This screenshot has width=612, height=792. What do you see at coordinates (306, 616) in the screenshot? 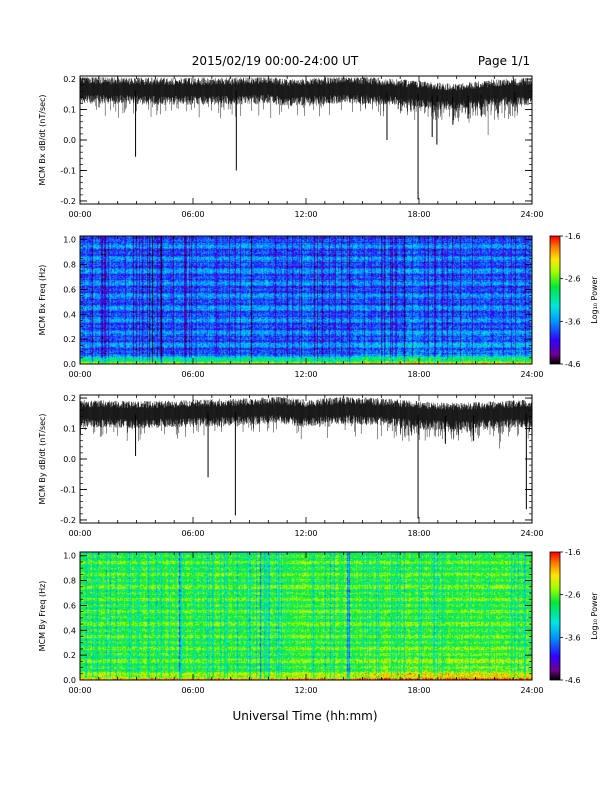
I see `by-spectrogram-image` at bounding box center [306, 616].